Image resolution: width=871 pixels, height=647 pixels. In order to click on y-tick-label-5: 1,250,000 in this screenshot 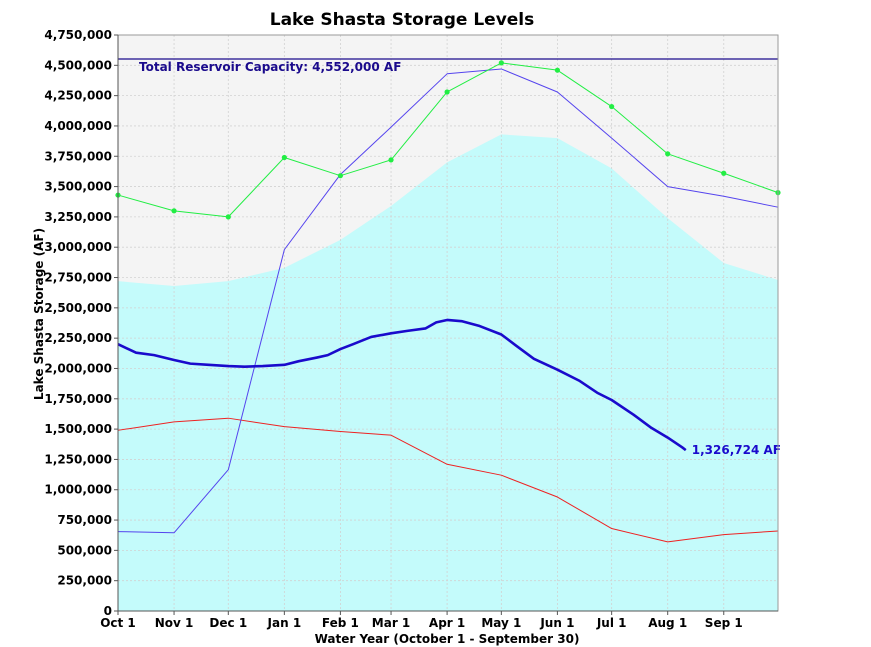, I will do `click(78, 459)`.